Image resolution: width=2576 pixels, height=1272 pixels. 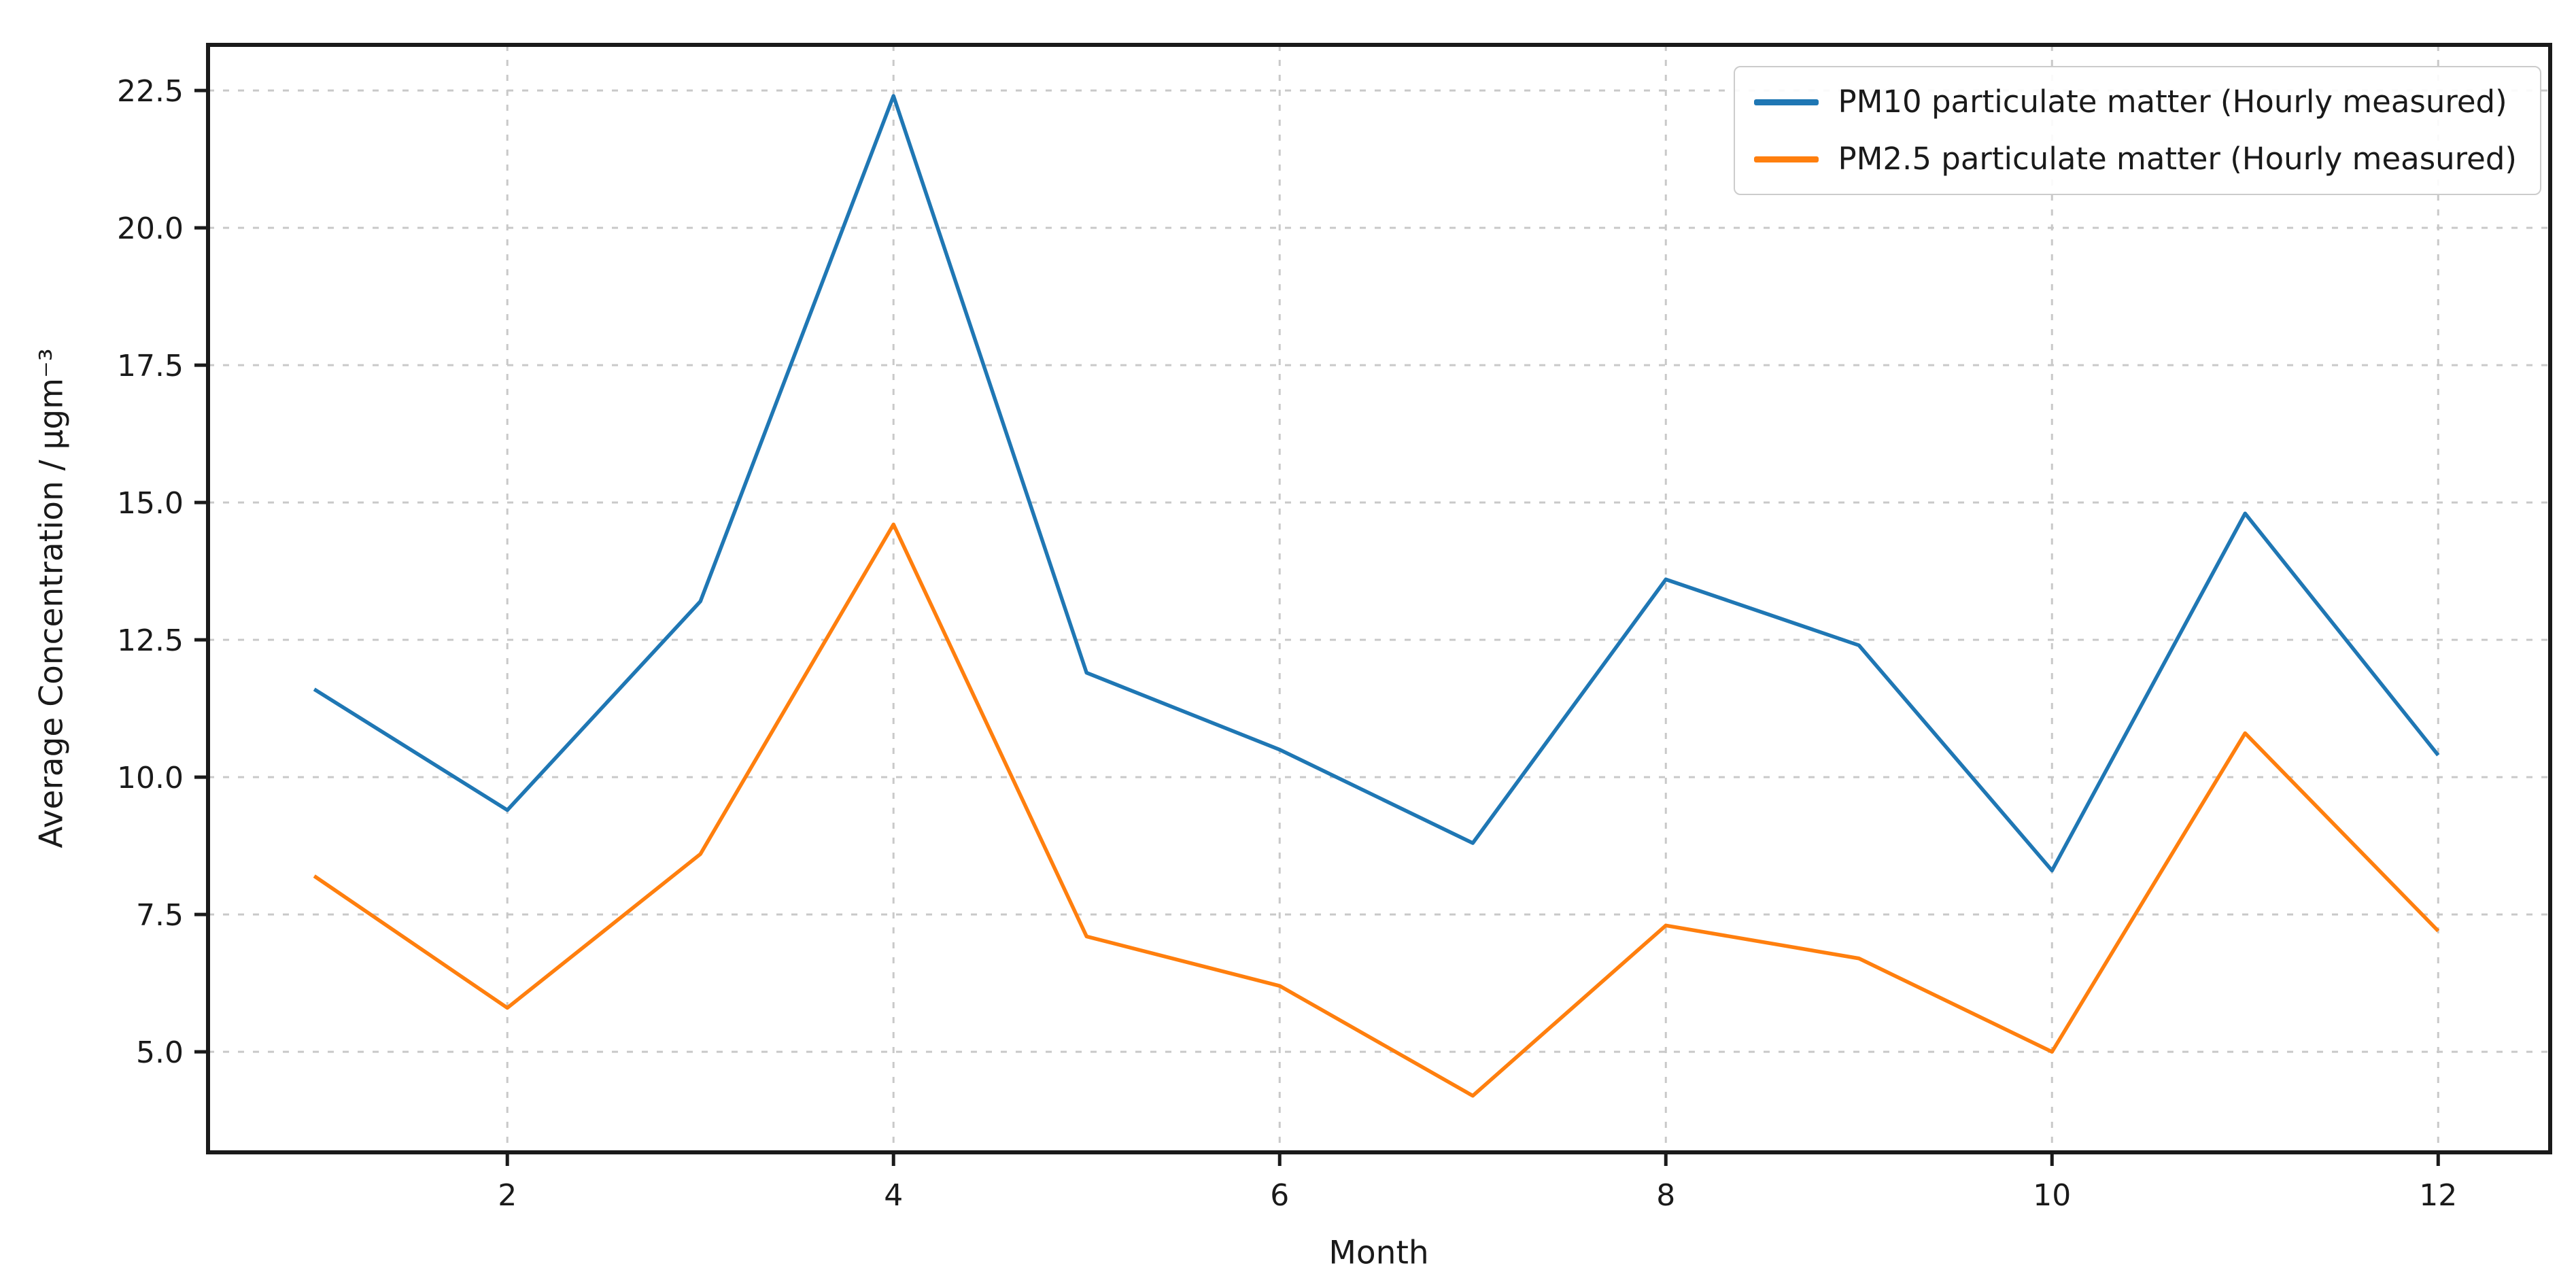 I want to click on x-tick-label: 6, so click(x=1279, y=1195).